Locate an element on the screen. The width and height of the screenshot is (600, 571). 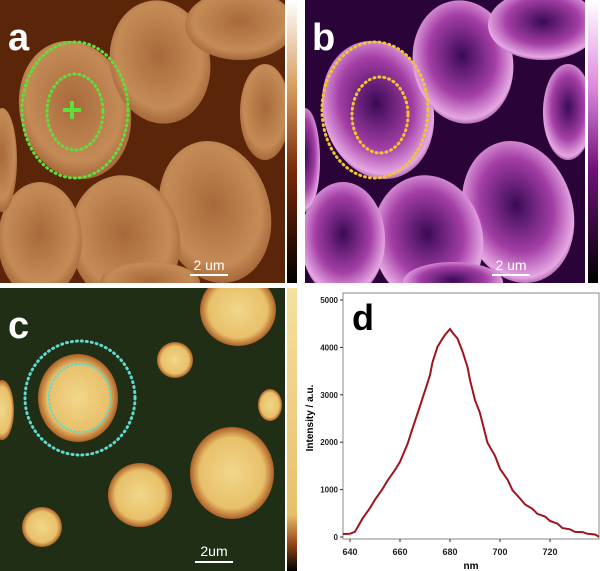
y-tick-label: 1000 is located at coordinates (329, 490).